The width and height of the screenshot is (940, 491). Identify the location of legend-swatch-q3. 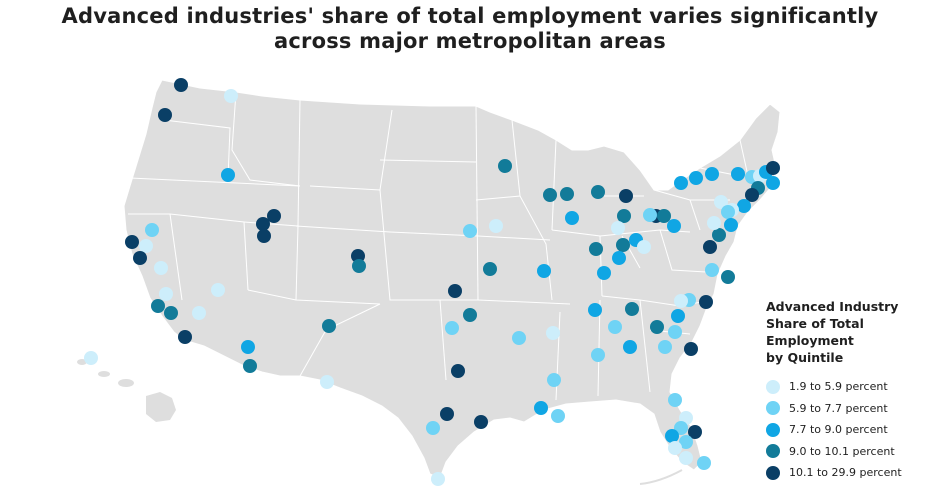
(773, 429).